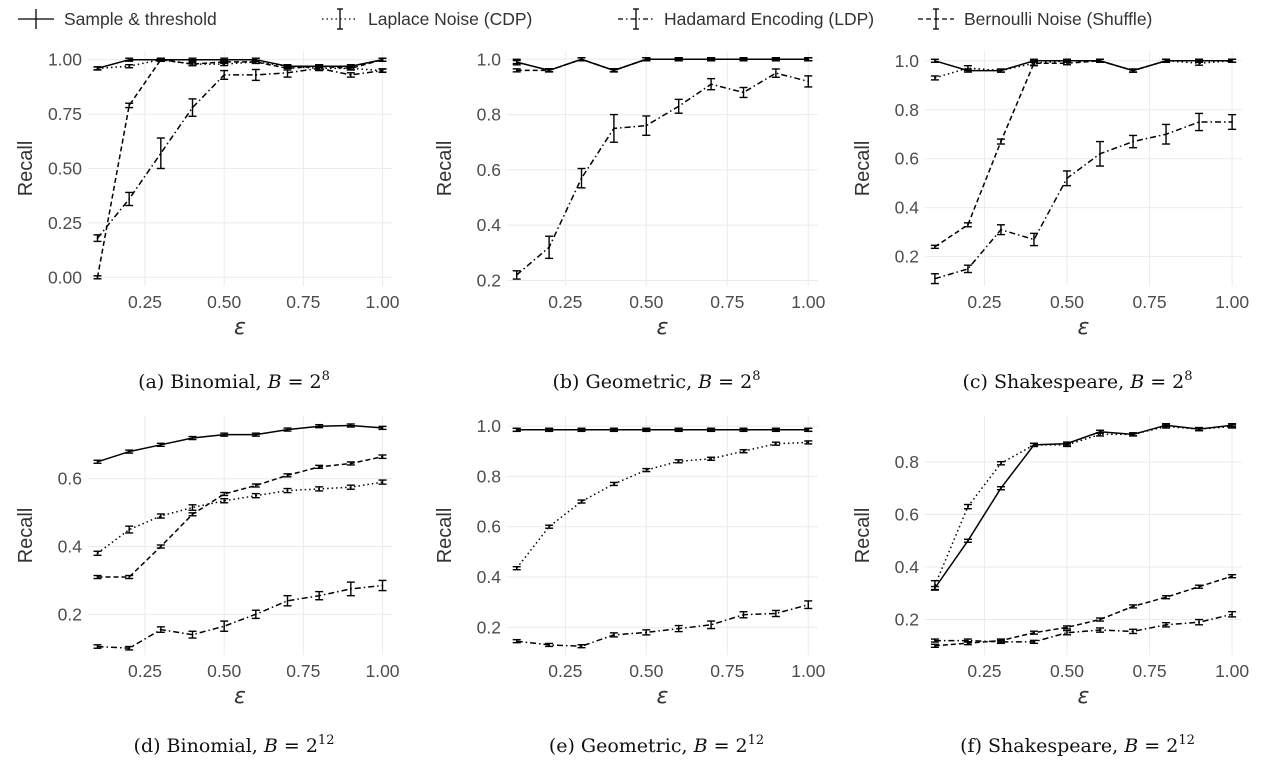 This screenshot has height=766, width=1263. What do you see at coordinates (445, 169) in the screenshot?
I see `y-axis-label: Recall` at bounding box center [445, 169].